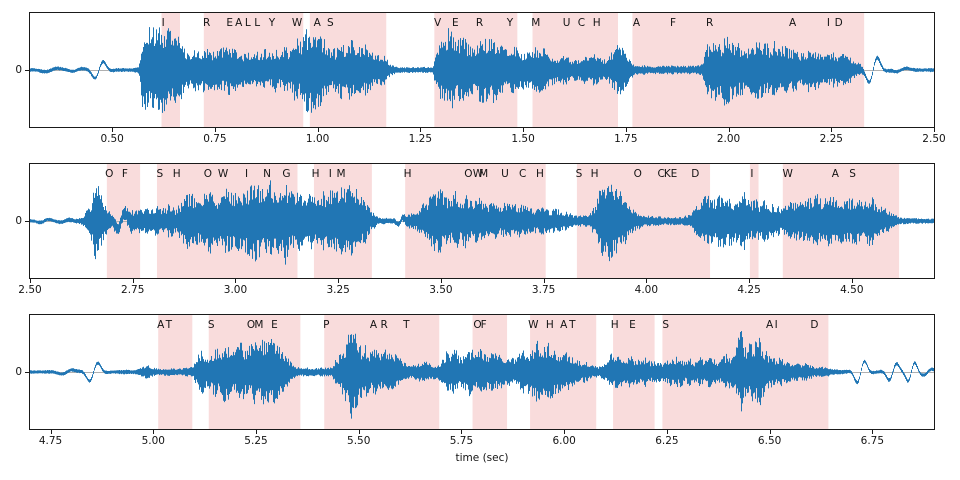  What do you see at coordinates (872, 441) in the screenshot?
I see `x-tick-label: 6.75` at bounding box center [872, 441].